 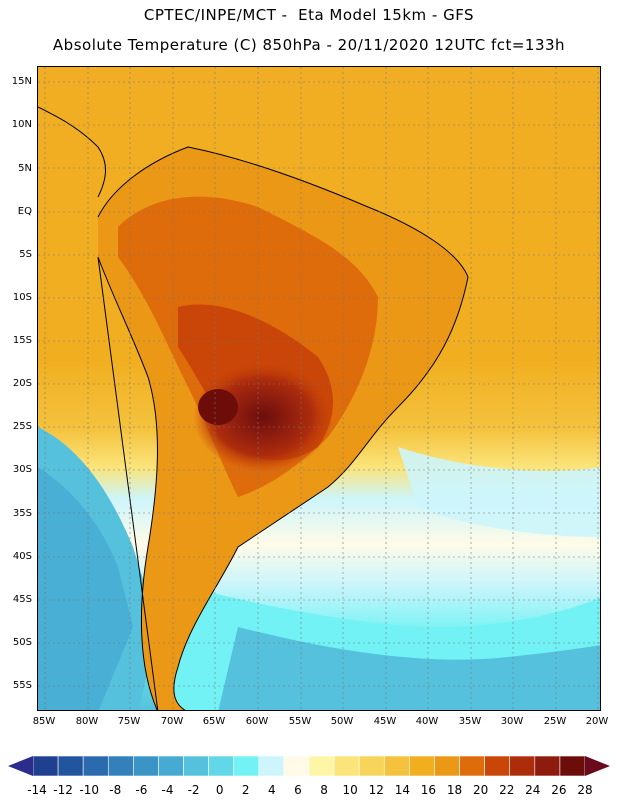 I want to click on lat-label: 20S, so click(x=22, y=383).